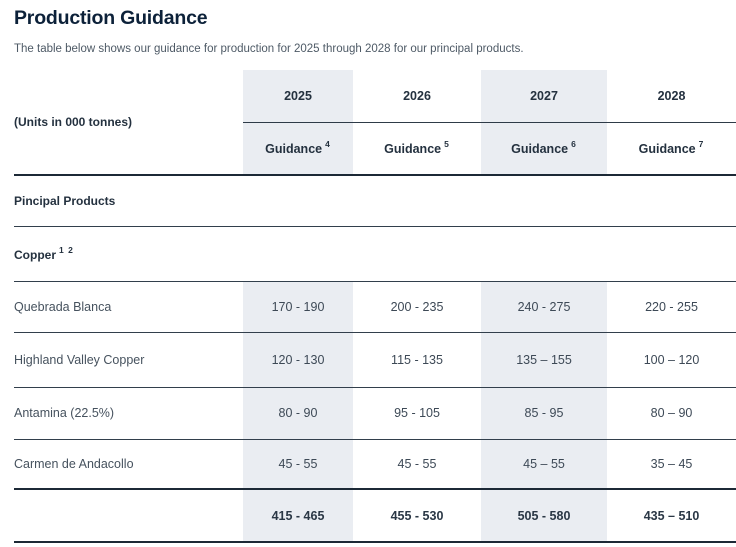 Image resolution: width=736 pixels, height=547 pixels. Describe the element at coordinates (328, 144) in the screenshot. I see `footnote-ref-4: 4` at that location.